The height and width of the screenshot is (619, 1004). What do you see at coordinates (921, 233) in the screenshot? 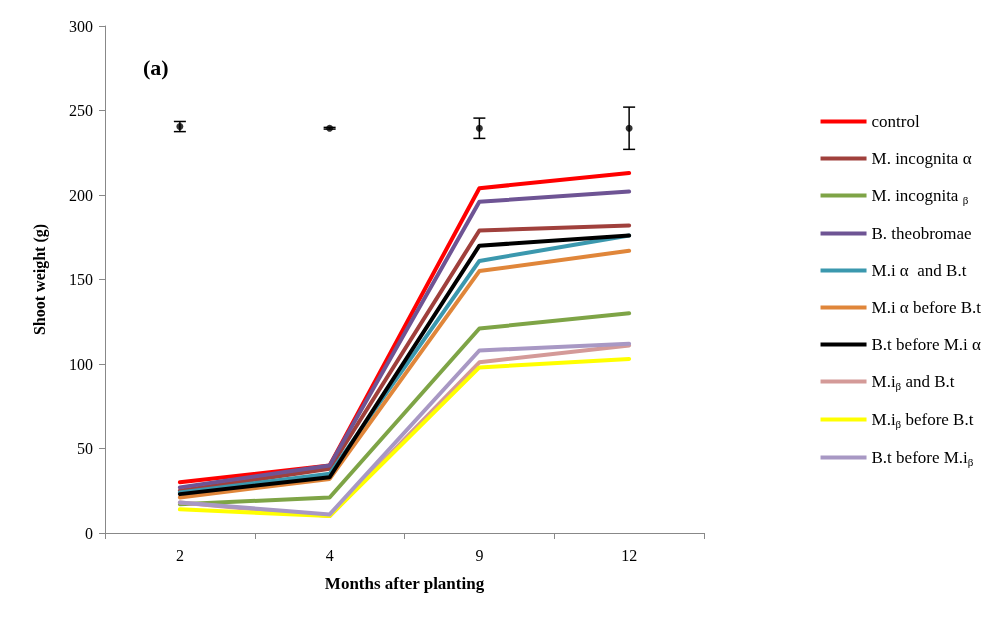
I see `legend-label: B. theobromae` at bounding box center [921, 233].